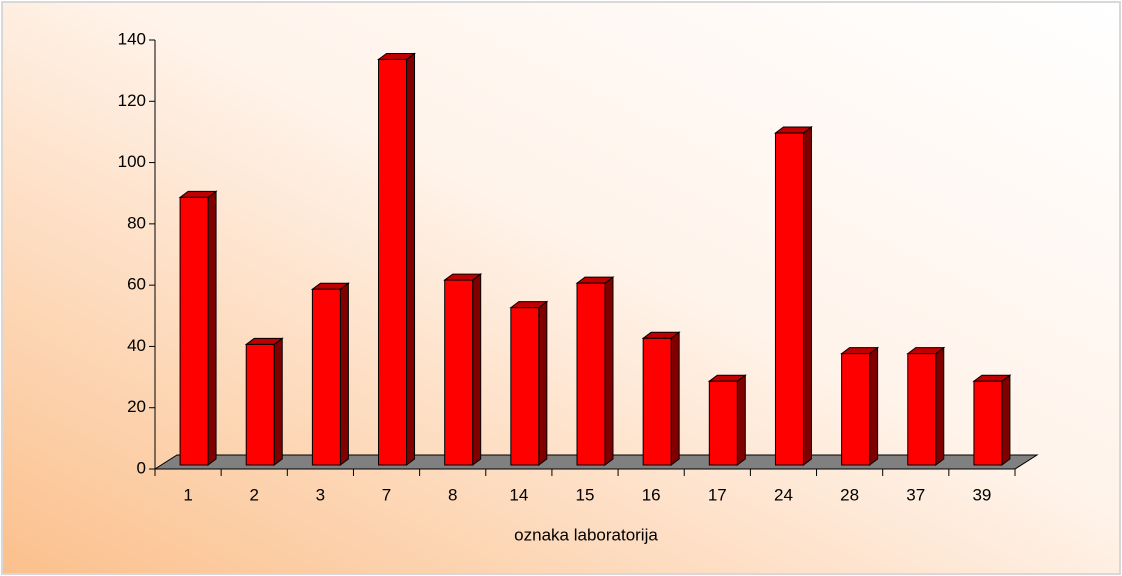  I want to click on x-tick-label: 14, so click(518, 494).